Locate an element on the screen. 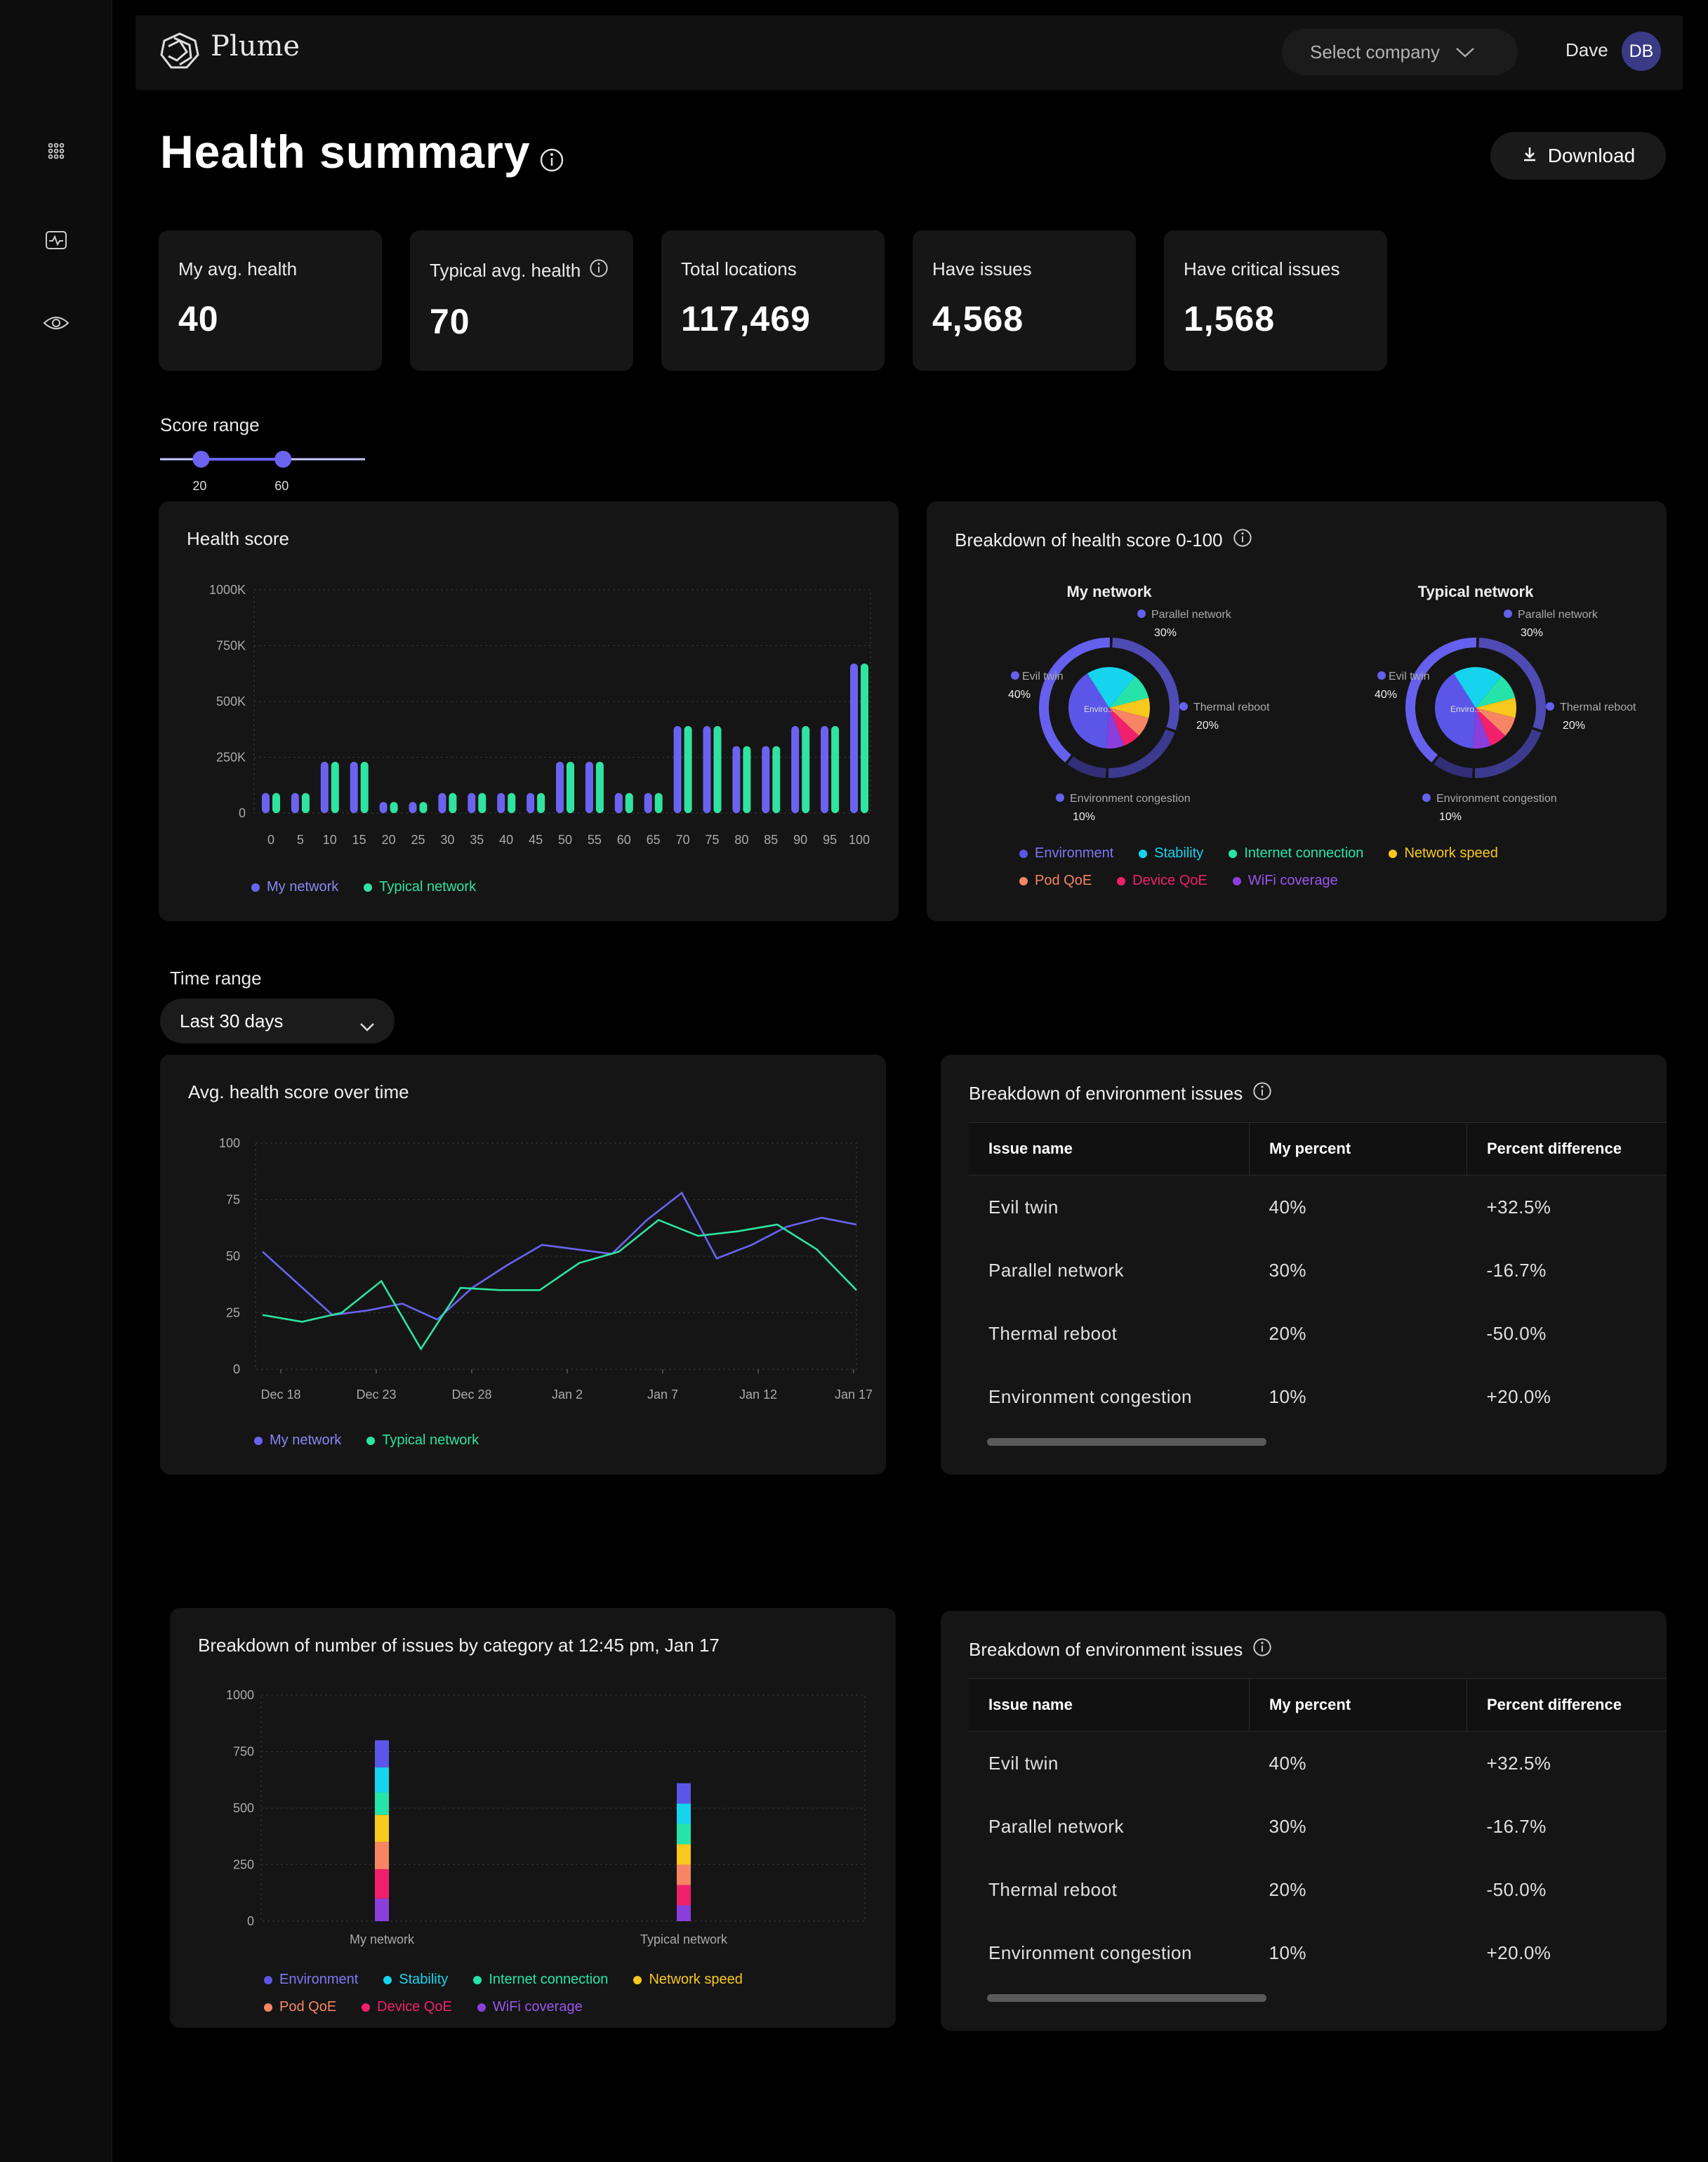 Image resolution: width=1708 pixels, height=2162 pixels. x-tick-label: 65 is located at coordinates (654, 840).